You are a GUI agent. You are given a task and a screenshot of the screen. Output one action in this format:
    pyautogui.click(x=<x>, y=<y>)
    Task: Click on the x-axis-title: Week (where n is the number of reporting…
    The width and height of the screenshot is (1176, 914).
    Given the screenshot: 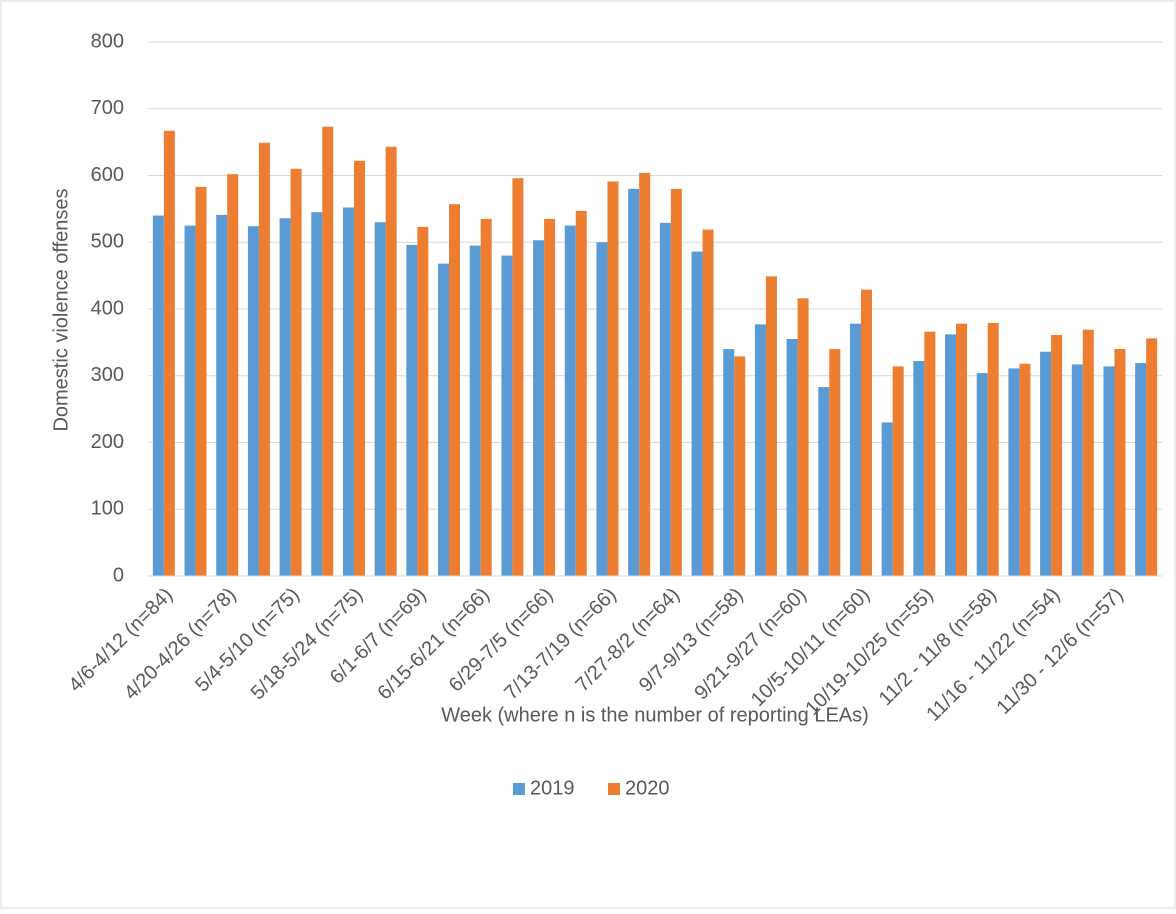 What is the action you would take?
    pyautogui.click(x=655, y=715)
    